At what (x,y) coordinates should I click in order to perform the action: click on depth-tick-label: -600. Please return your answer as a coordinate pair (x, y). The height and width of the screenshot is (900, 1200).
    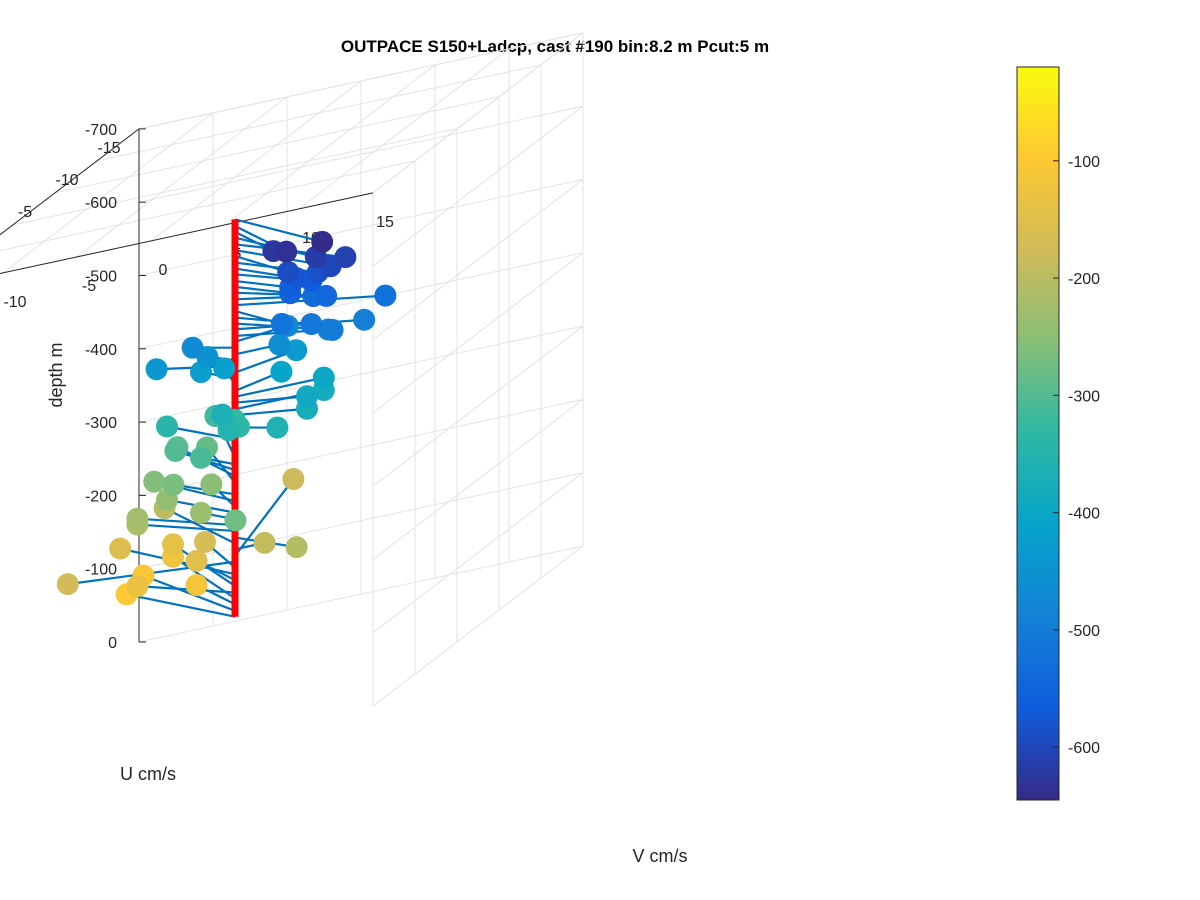
    Looking at the image, I should click on (101, 203).